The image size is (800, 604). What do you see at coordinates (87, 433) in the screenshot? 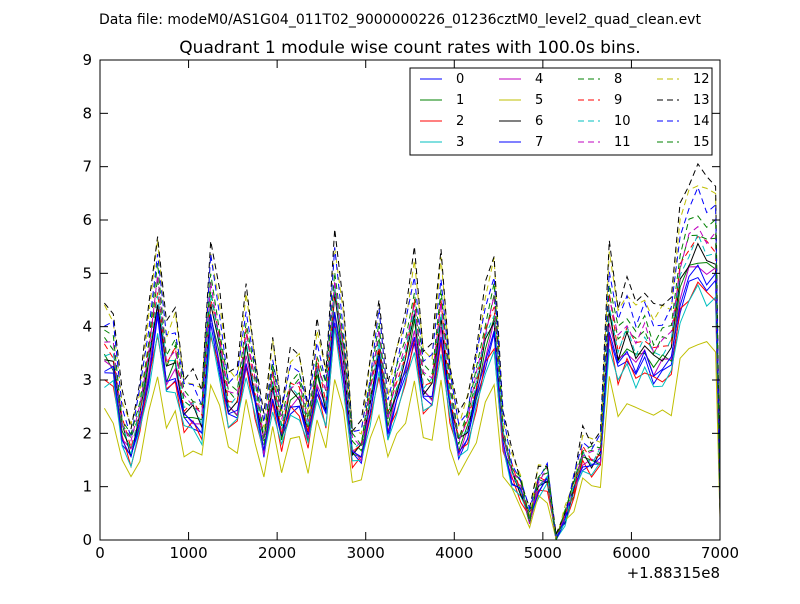
I see `y-tick-label: 2` at bounding box center [87, 433].